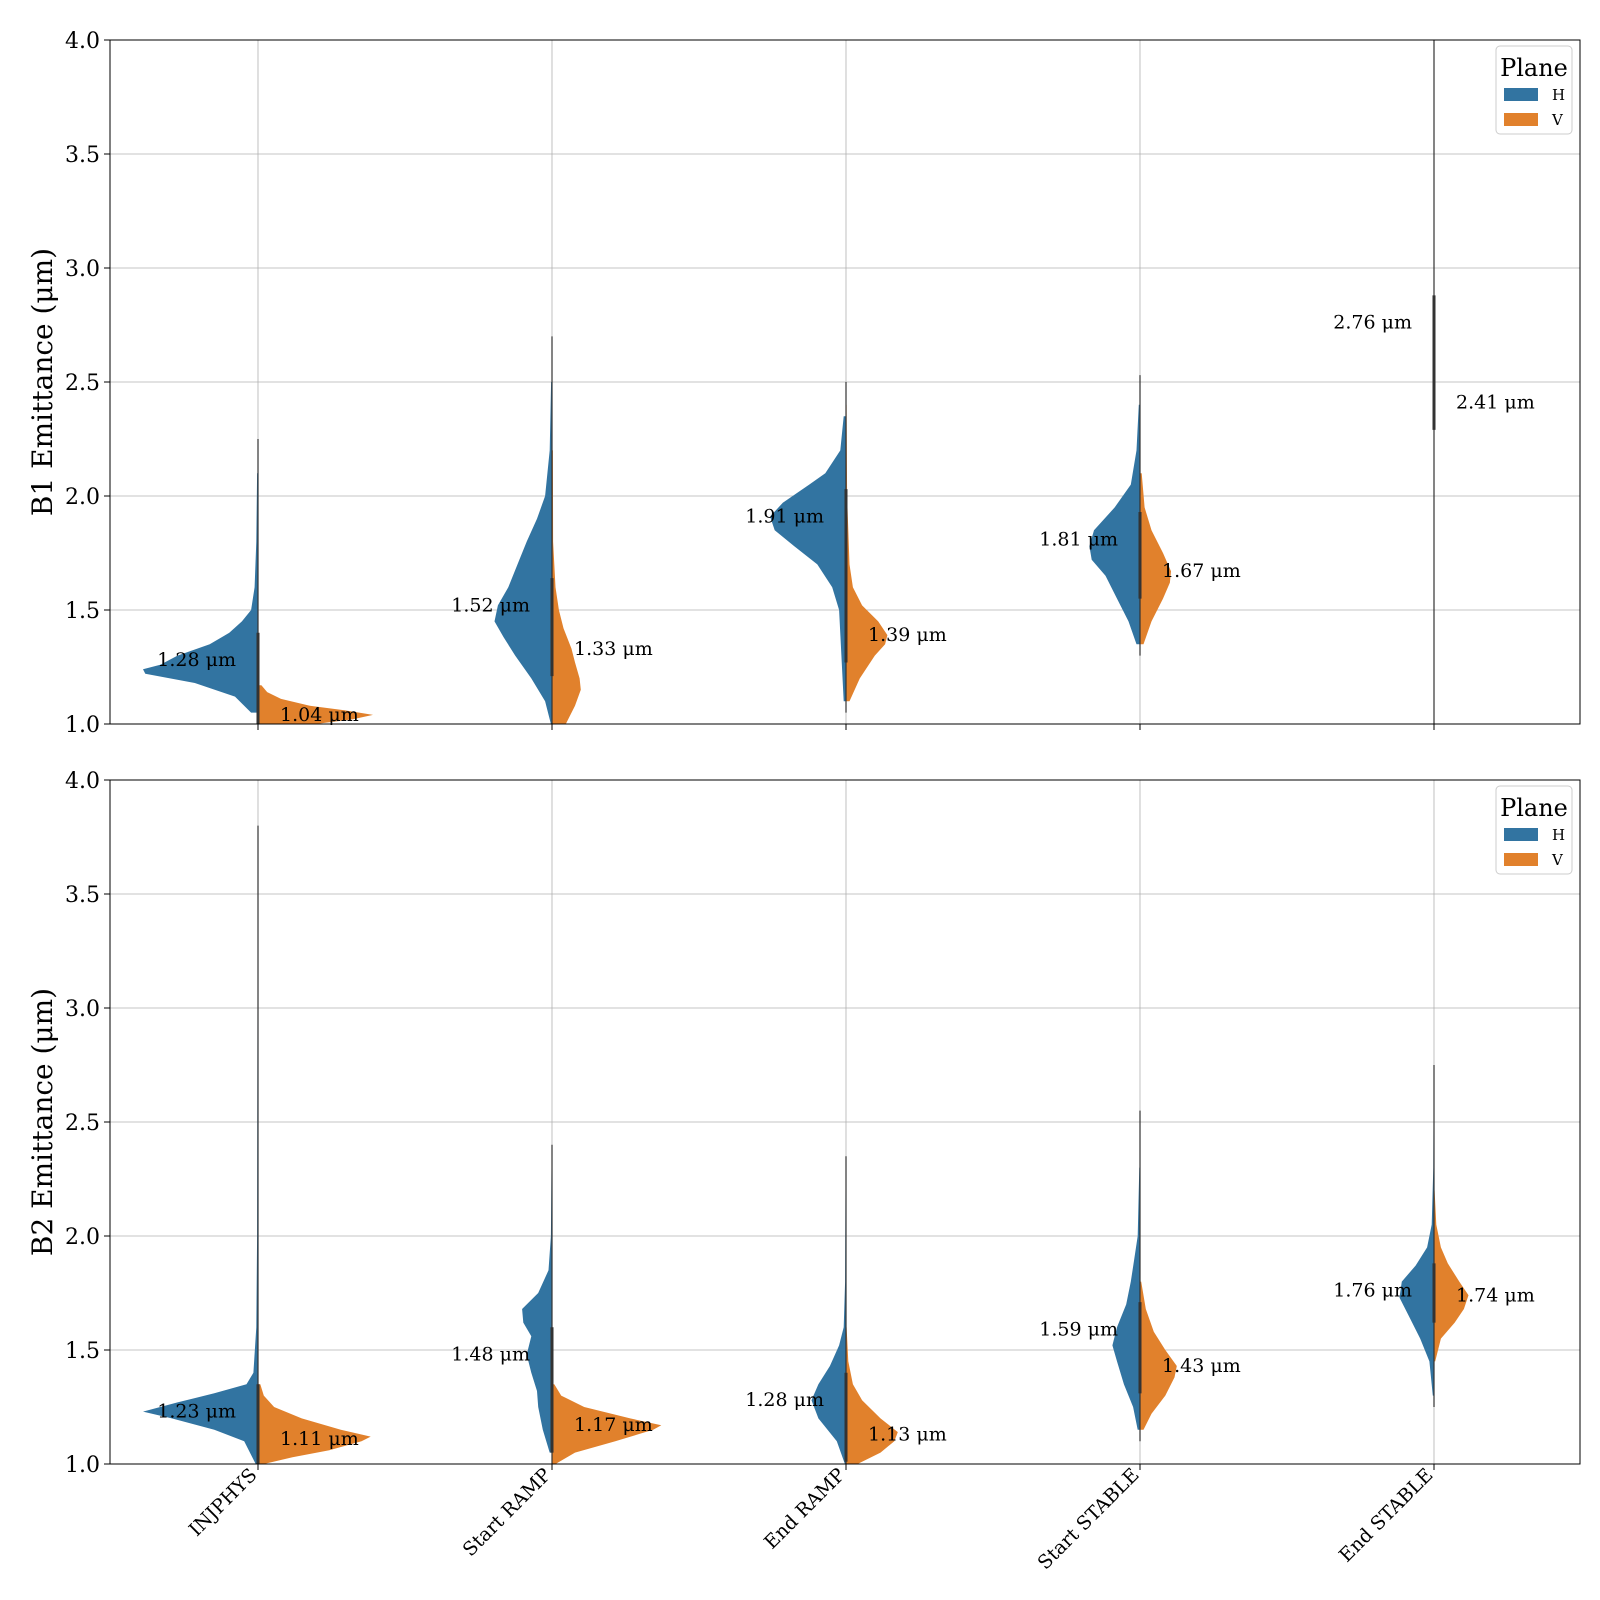  Describe the element at coordinates (490, 1355) in the screenshot. I see `median-annotation: 1.48 μm` at that location.